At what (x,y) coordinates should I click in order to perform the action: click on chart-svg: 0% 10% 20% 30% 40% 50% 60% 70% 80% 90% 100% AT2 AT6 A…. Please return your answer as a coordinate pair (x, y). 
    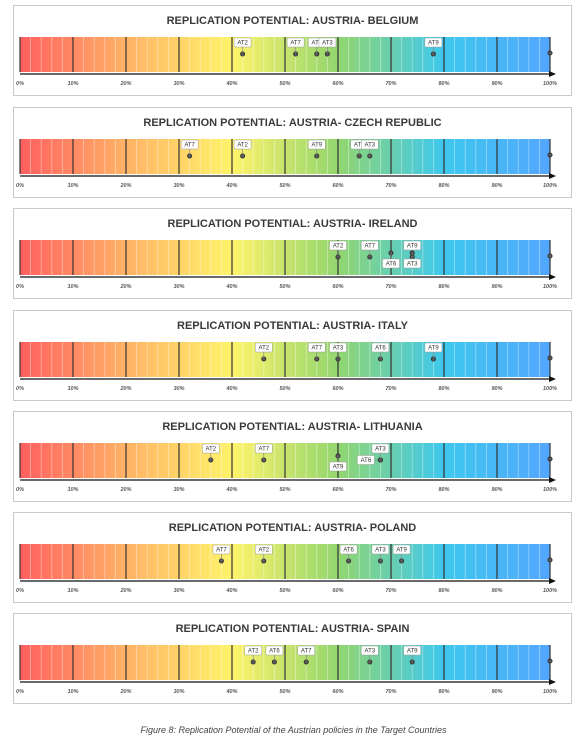
    Looking at the image, I should click on (286, 670).